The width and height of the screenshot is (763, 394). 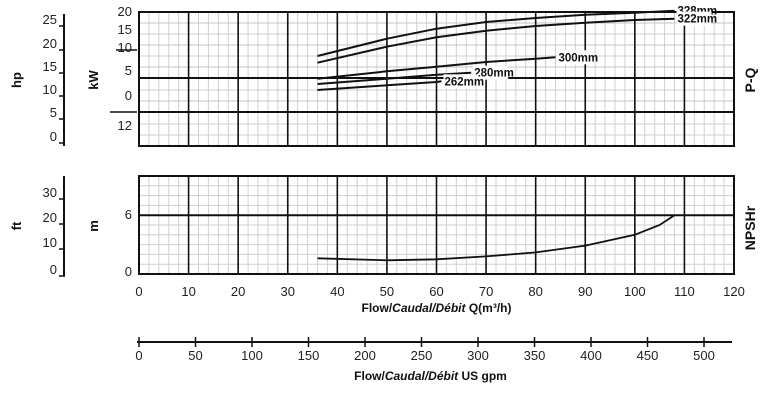 I want to click on hp-tick-label: 10, so click(x=50, y=89).